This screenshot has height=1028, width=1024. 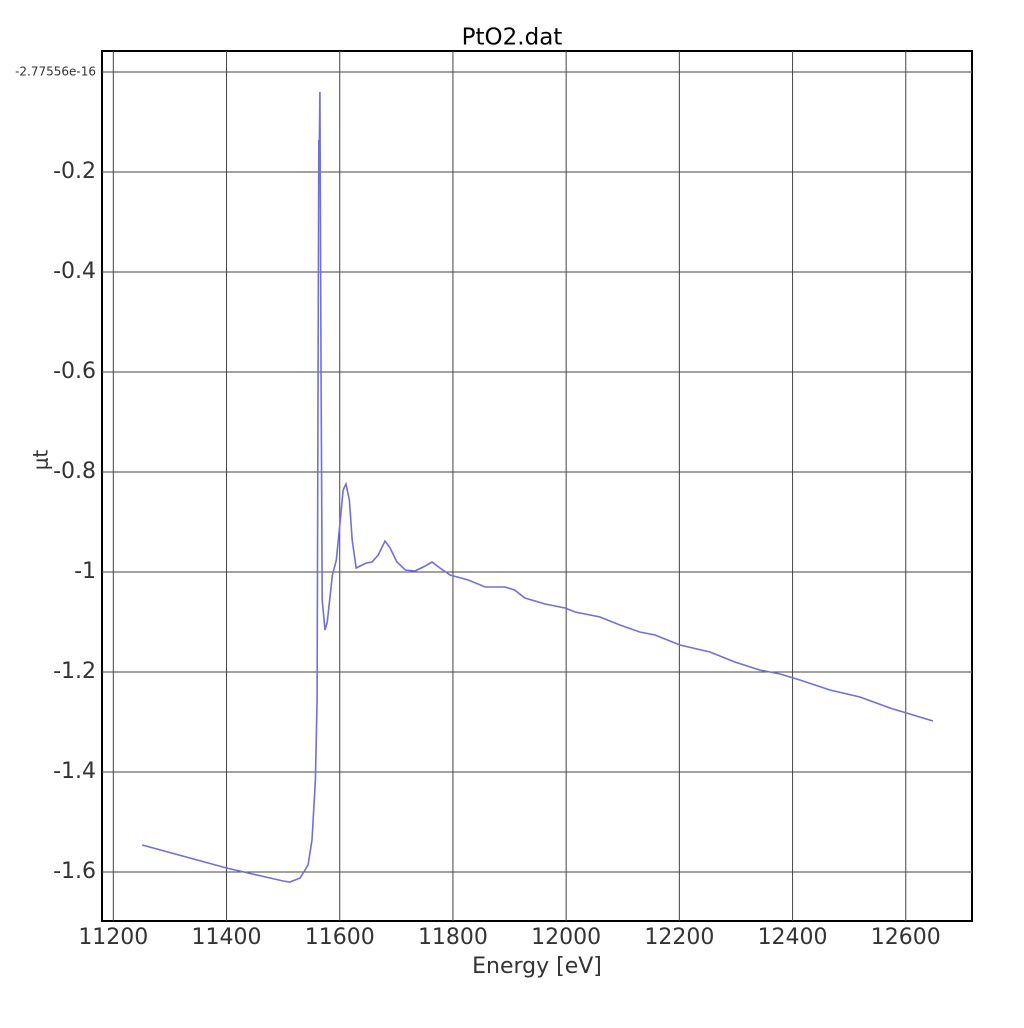 What do you see at coordinates (74, 471) in the screenshot?
I see `y-tick-label: -0.8` at bounding box center [74, 471].